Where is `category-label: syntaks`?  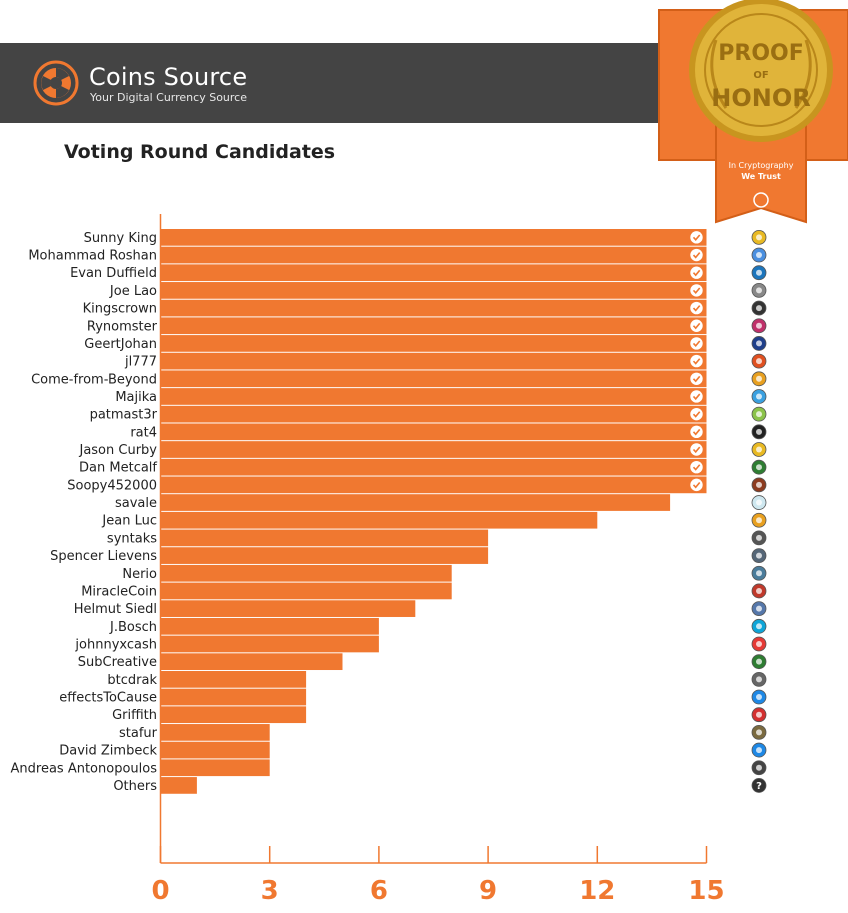
category-label: syntaks is located at coordinates (132, 538).